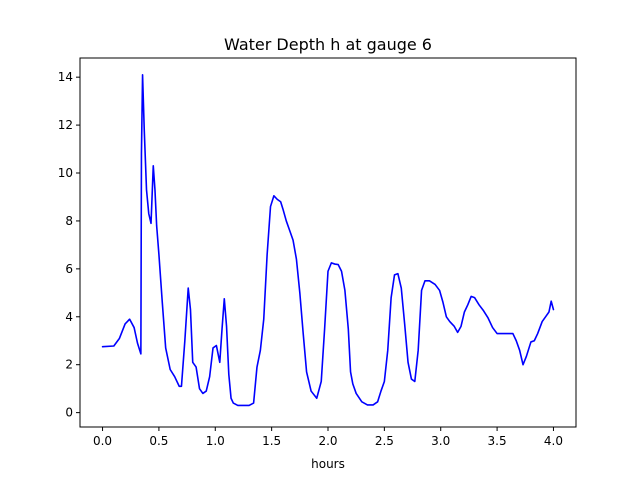  Describe the element at coordinates (69, 413) in the screenshot. I see `y-tick-label: 0` at that location.